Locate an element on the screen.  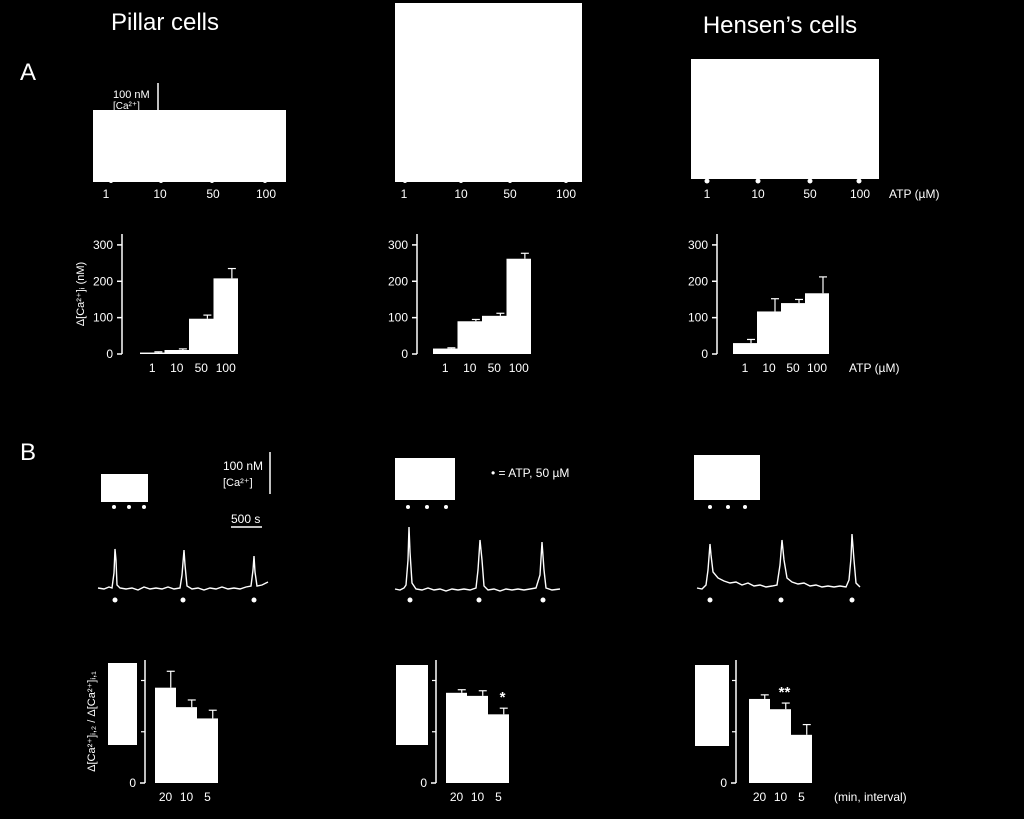
y-axis-label: Δ[Ca²⁺]ᵢ (nM) is located at coordinates (81, 294).